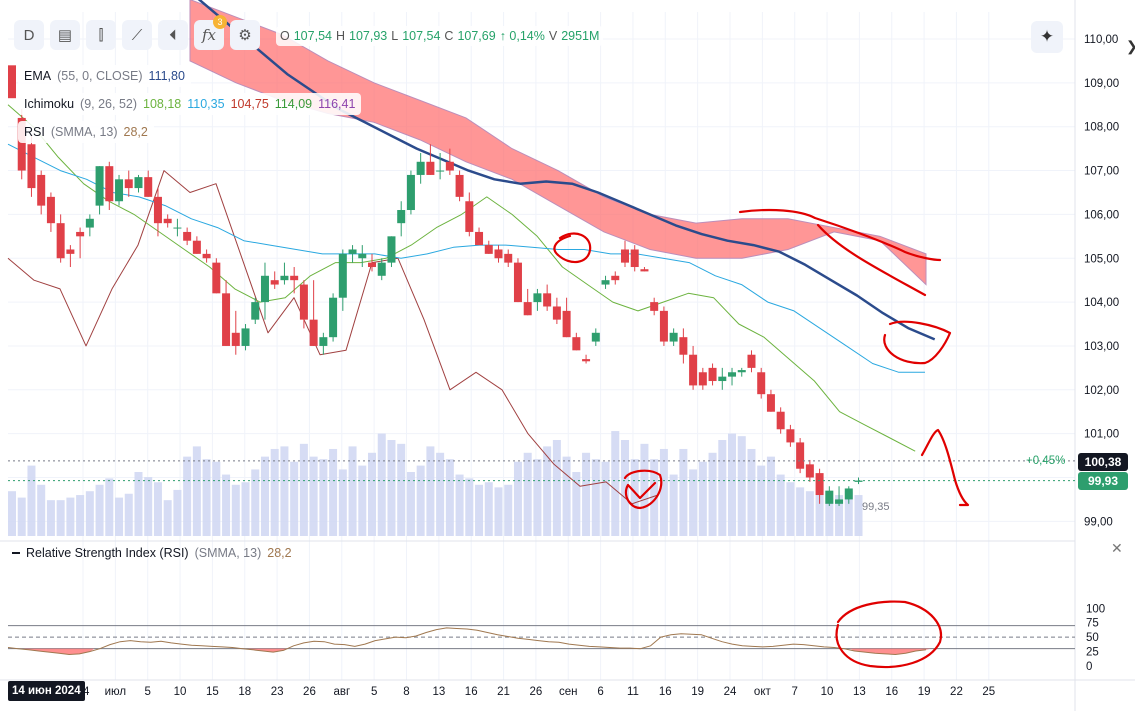  What do you see at coordinates (206, 104) in the screenshot?
I see `ichimoku-value-2: 110,35` at bounding box center [206, 104].